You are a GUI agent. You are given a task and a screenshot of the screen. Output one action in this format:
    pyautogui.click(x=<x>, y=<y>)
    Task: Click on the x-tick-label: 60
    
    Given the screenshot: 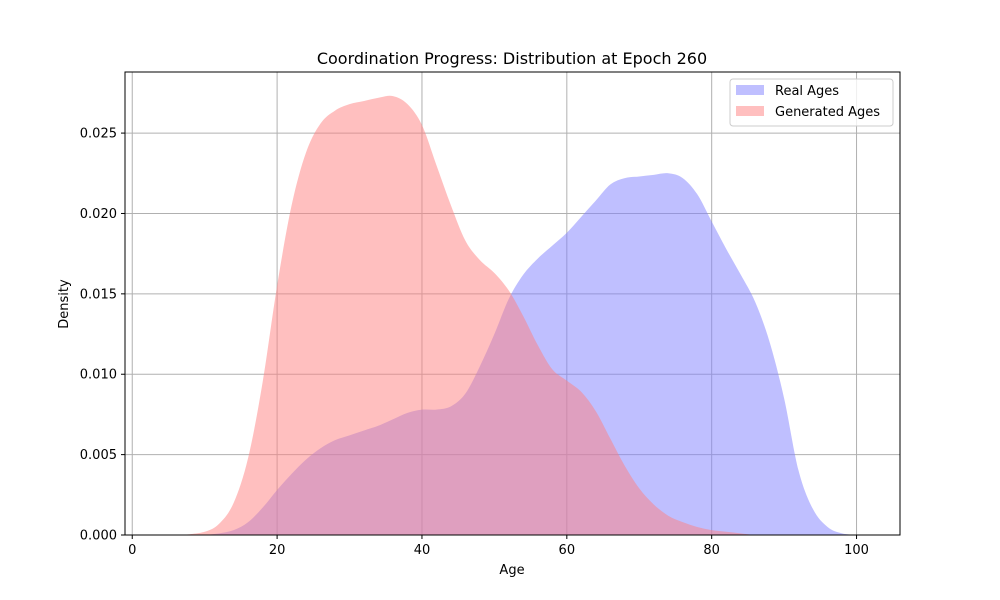 What is the action you would take?
    pyautogui.click(x=567, y=550)
    